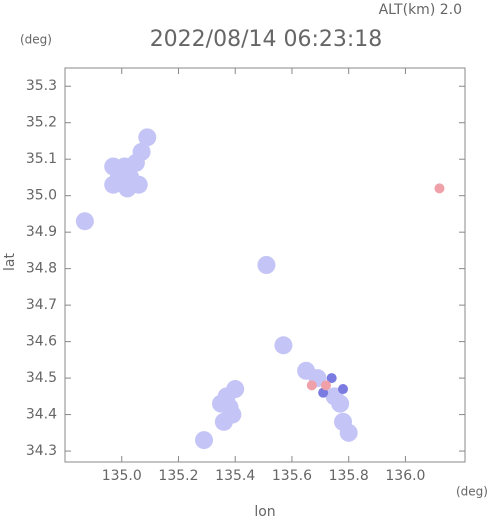 Image resolution: width=491 pixels, height=521 pixels. What do you see at coordinates (10, 262) in the screenshot?
I see `y-axis-label: lat` at bounding box center [10, 262].